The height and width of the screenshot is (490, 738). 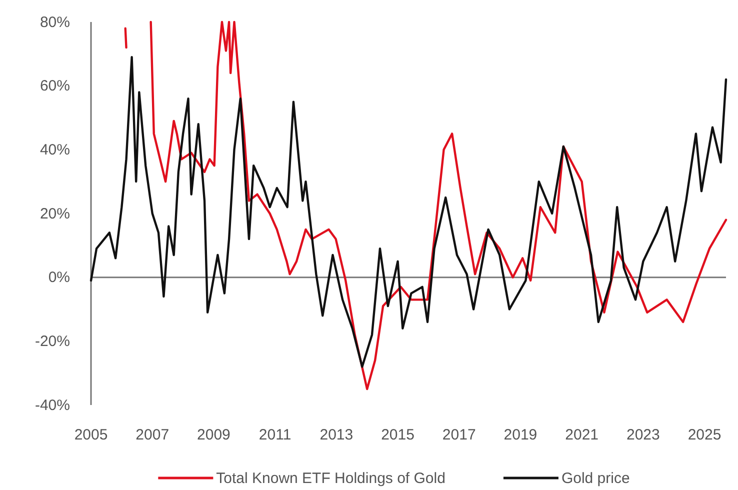 I want to click on x-tick-label: 2013, so click(x=337, y=435).